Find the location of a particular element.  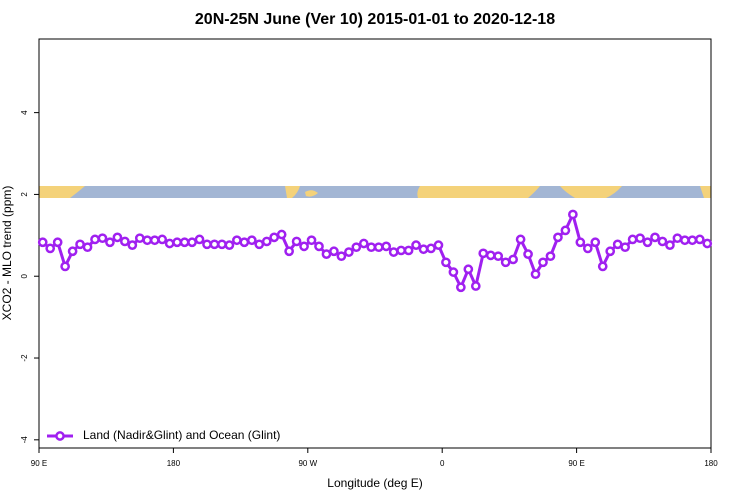

y-tick-label: -2 is located at coordinates (24, 358).